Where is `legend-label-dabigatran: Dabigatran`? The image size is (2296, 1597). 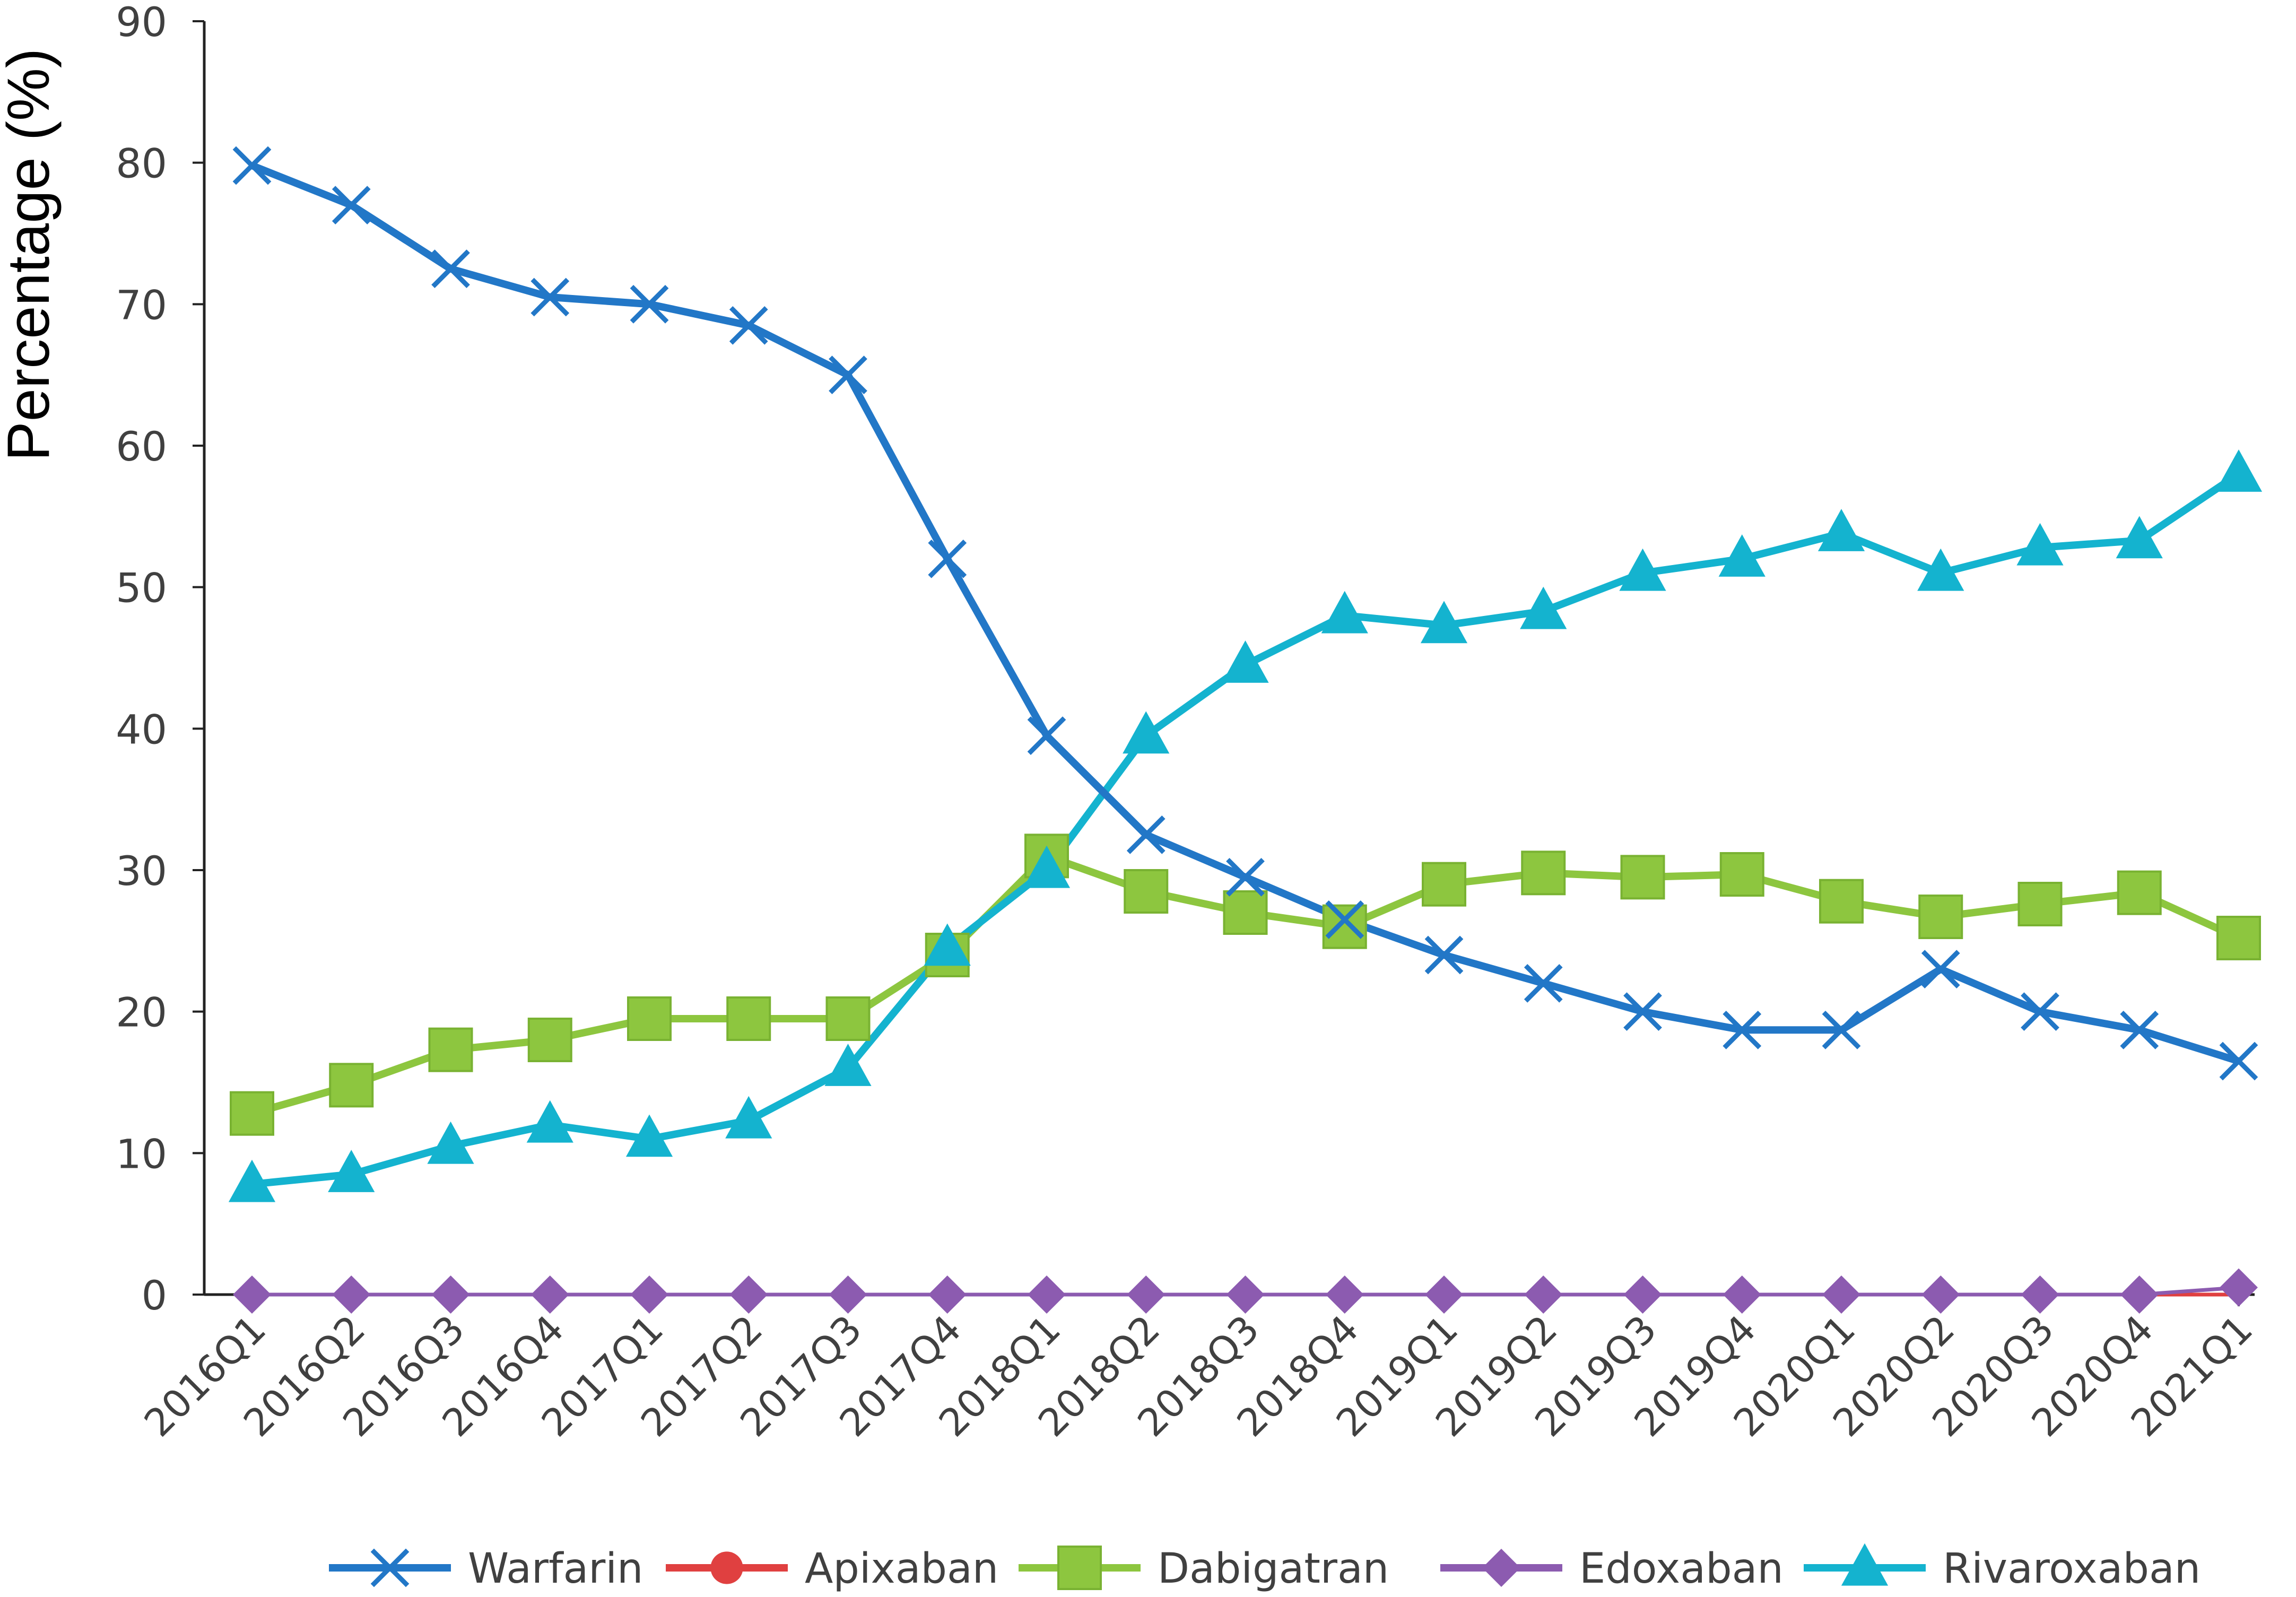 legend-label-dabigatran: Dabigatran is located at coordinates (1274, 1569).